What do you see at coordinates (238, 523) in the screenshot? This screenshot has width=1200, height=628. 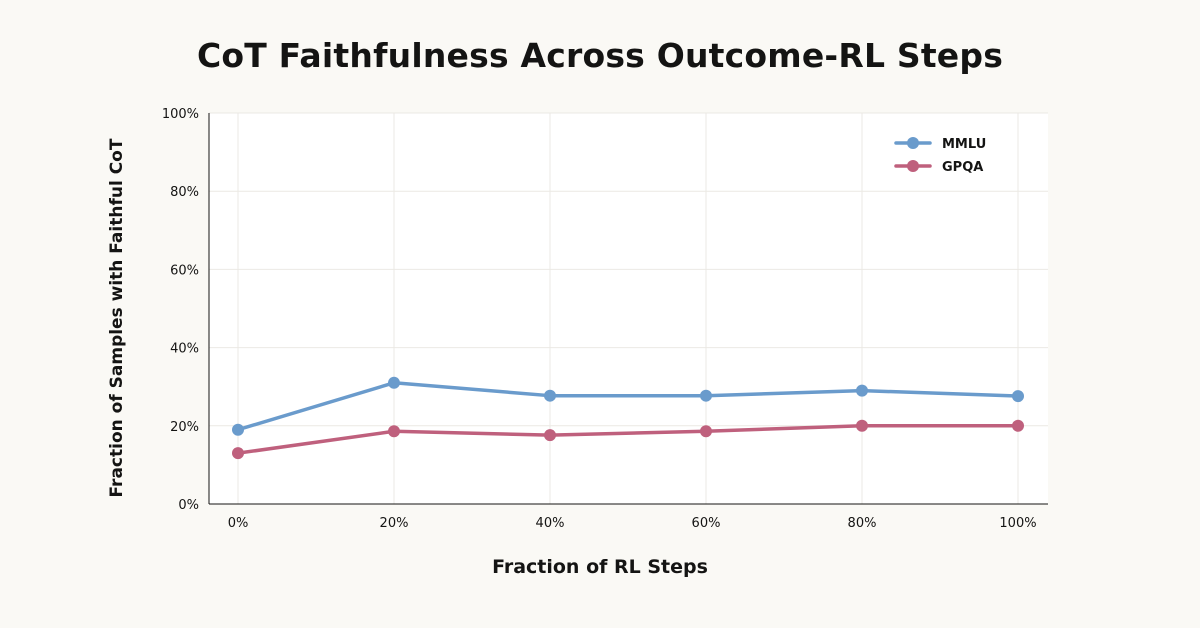 I see `x-tick-label: 0%` at bounding box center [238, 523].